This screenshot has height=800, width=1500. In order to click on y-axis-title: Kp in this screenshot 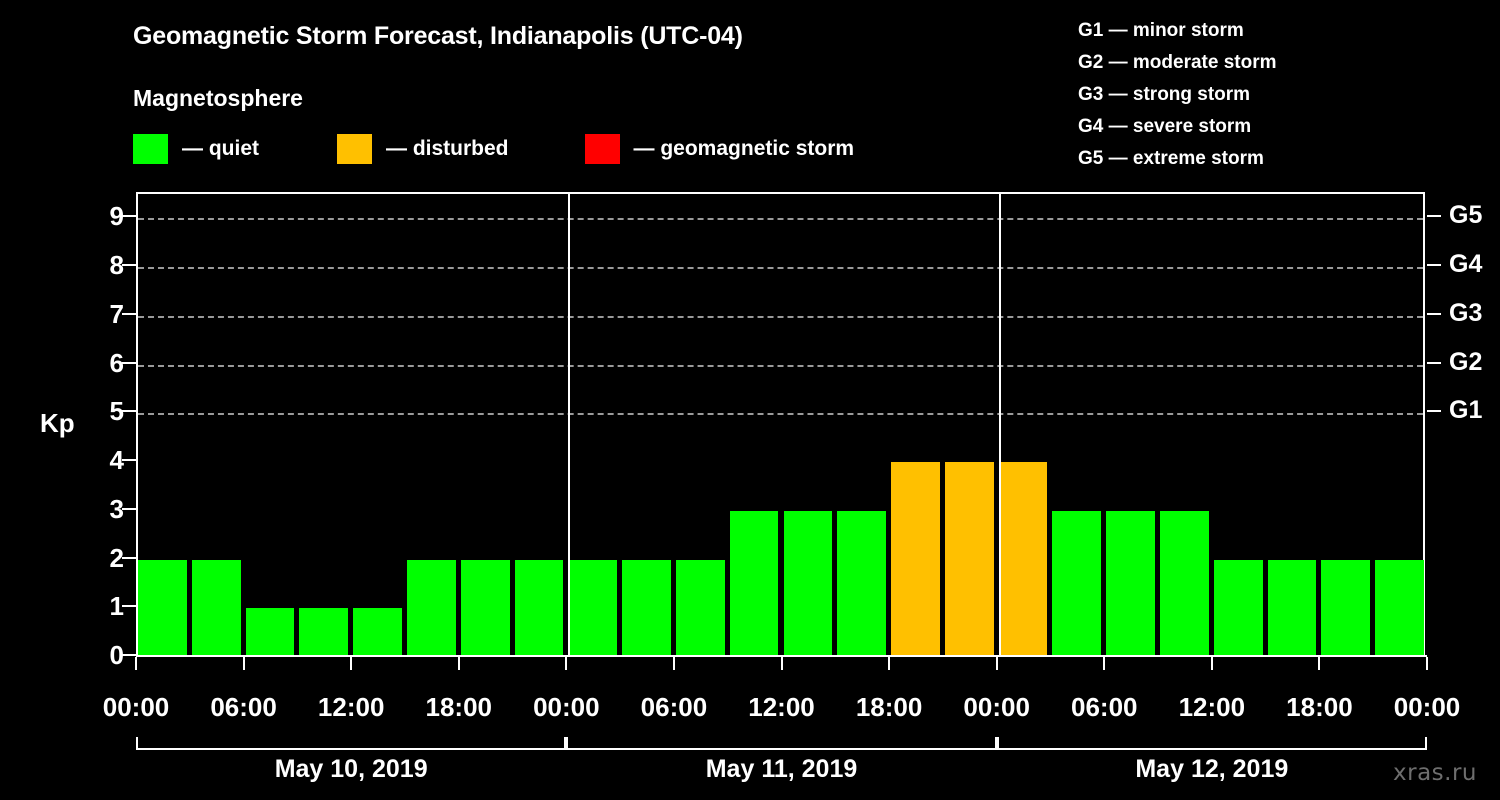, I will do `click(57, 423)`.